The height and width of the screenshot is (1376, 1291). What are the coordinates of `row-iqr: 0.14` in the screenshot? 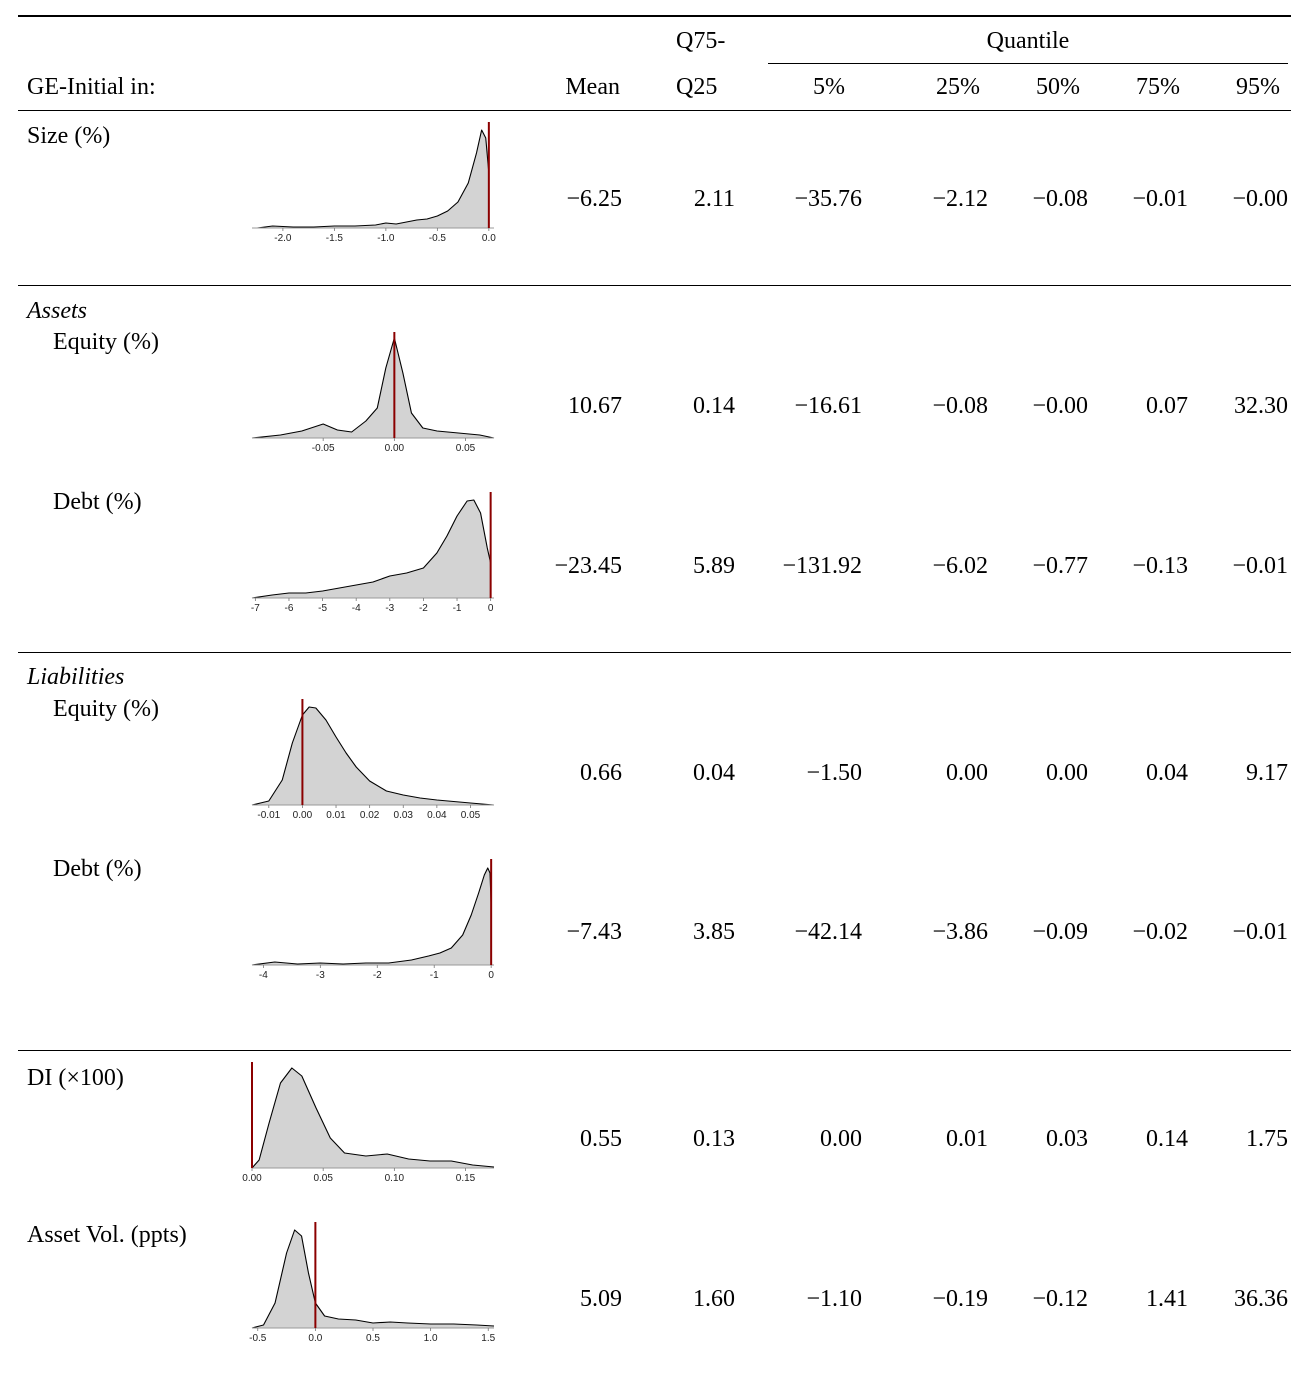 It's located at (714, 406).